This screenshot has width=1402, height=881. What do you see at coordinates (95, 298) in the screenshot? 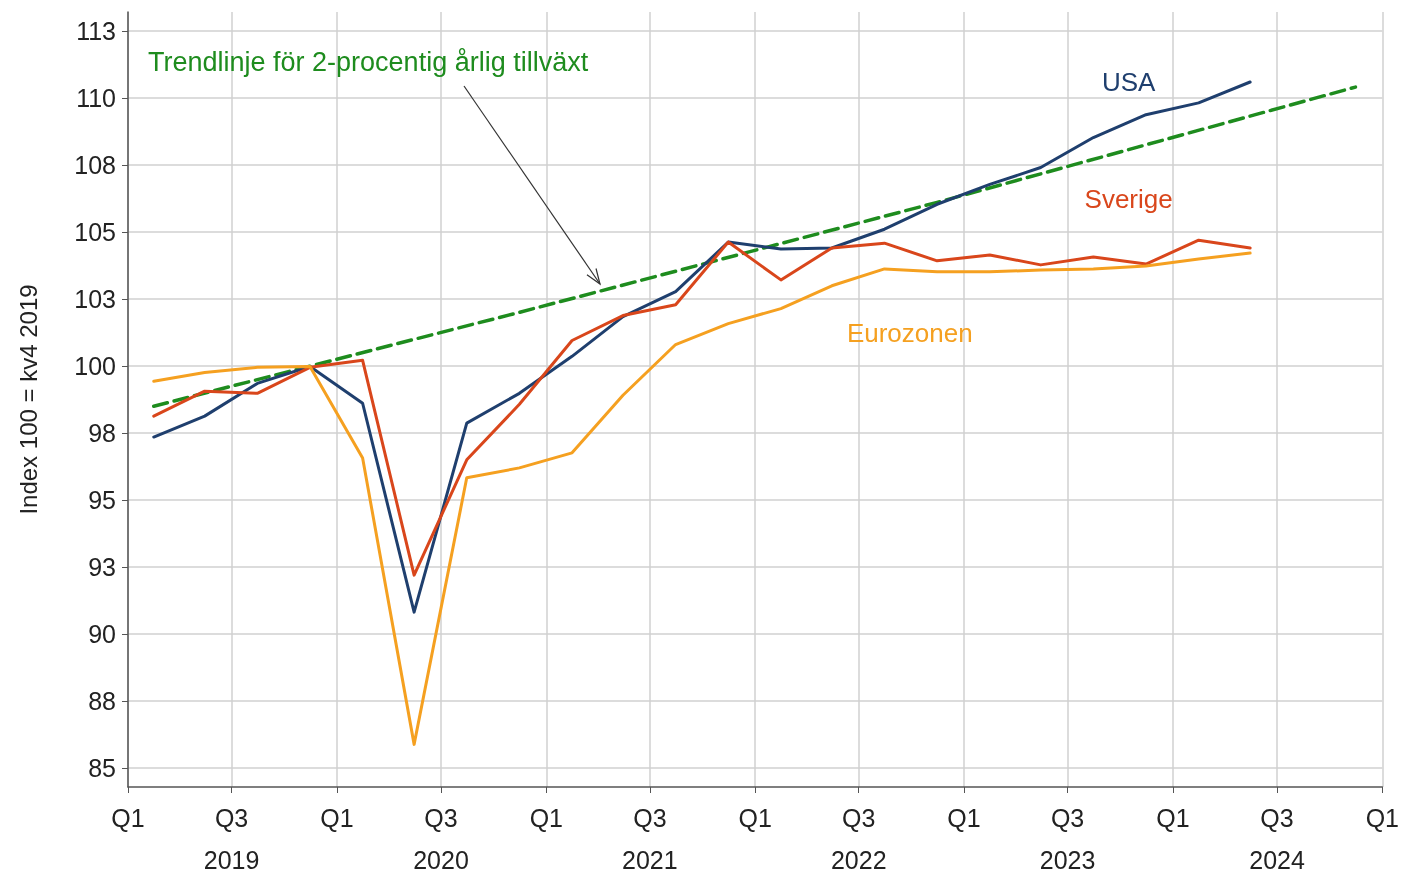
I see `y-tick-label: 103` at bounding box center [95, 298].